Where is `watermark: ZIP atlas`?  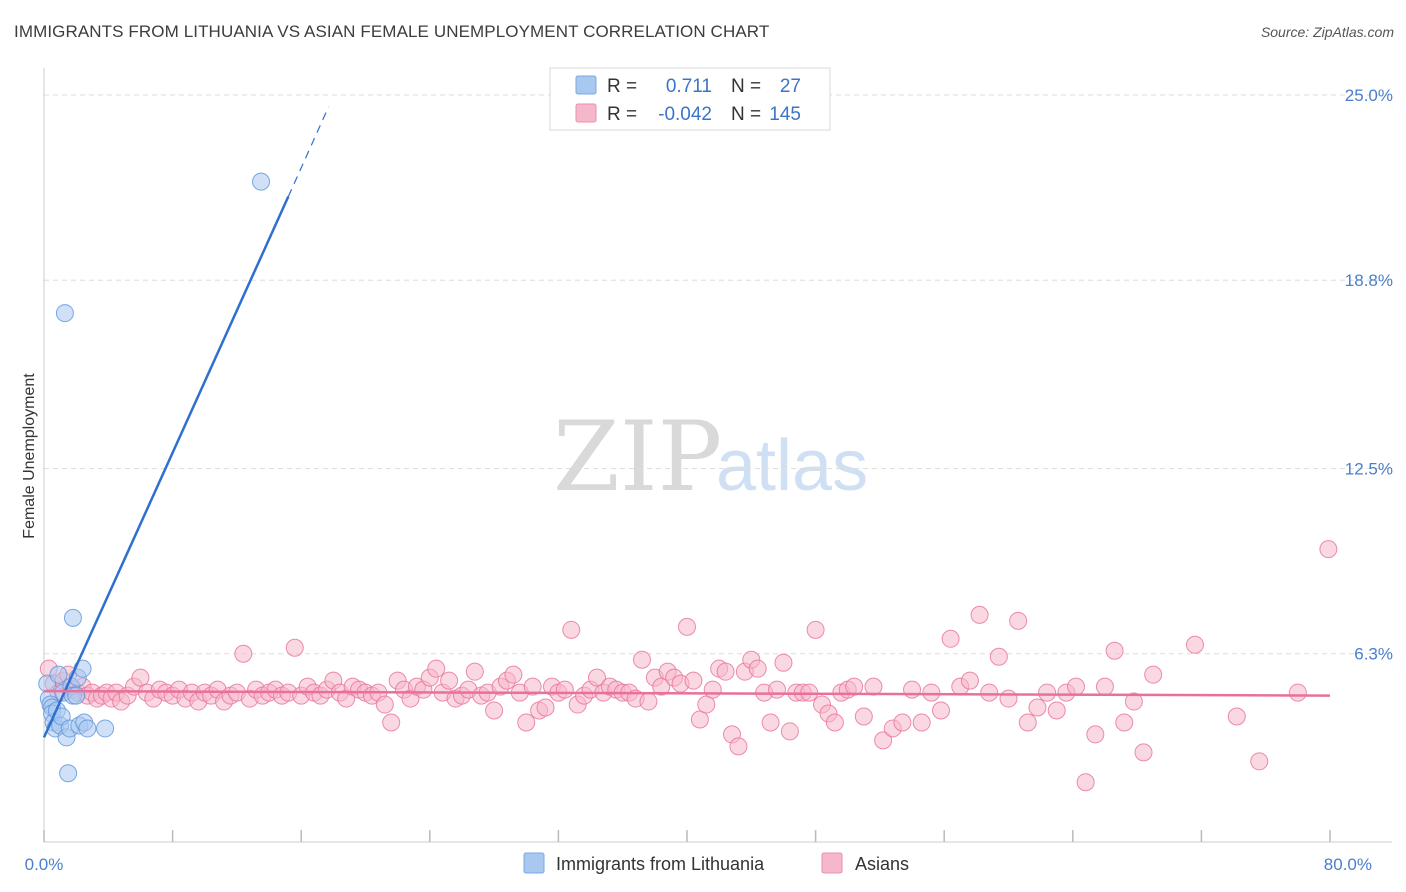
watermark: ZIP atlas is located at coordinates (710, 457).